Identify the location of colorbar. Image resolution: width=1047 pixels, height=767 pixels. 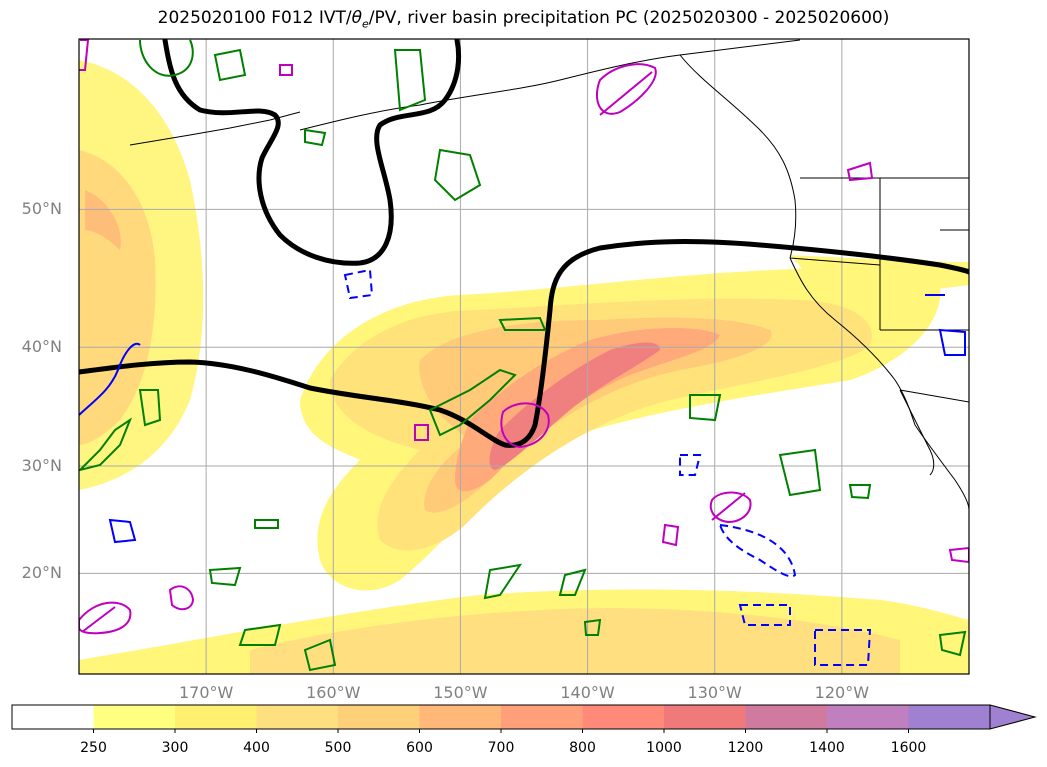
(524, 718).